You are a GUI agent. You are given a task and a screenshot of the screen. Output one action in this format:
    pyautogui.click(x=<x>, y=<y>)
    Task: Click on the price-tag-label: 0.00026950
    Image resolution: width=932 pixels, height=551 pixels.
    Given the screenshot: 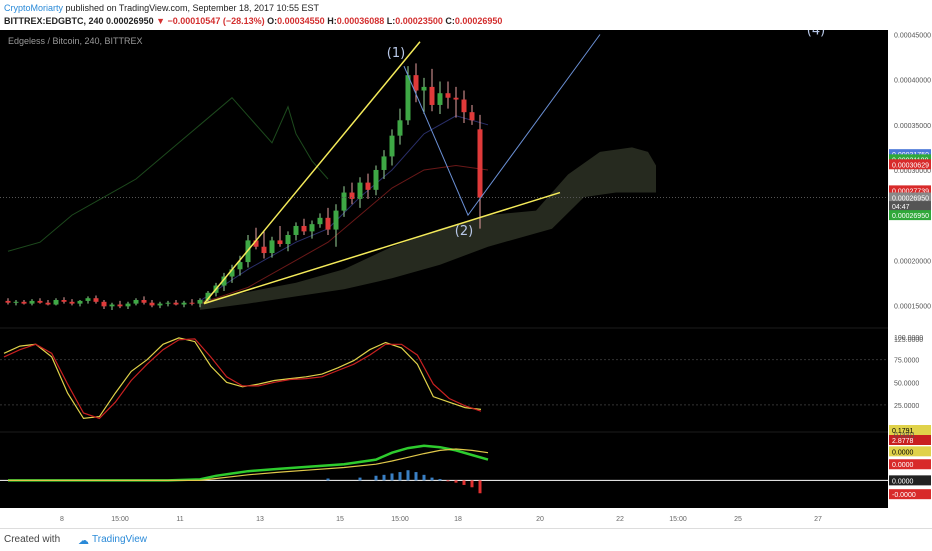 What is the action you would take?
    pyautogui.click(x=910, y=216)
    